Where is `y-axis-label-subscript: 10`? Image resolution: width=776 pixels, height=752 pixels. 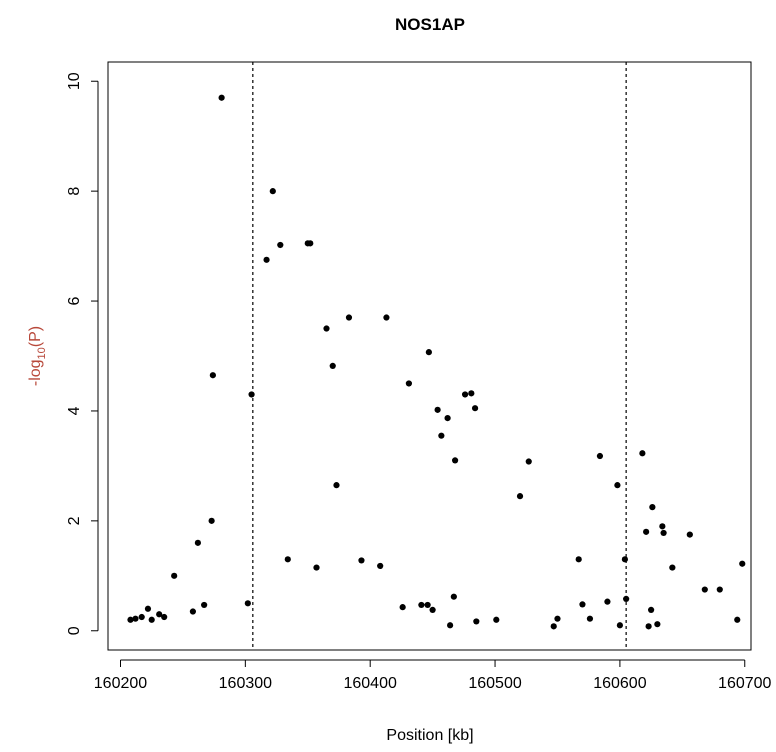 y-axis-label-subscript: 10 is located at coordinates (42, 353).